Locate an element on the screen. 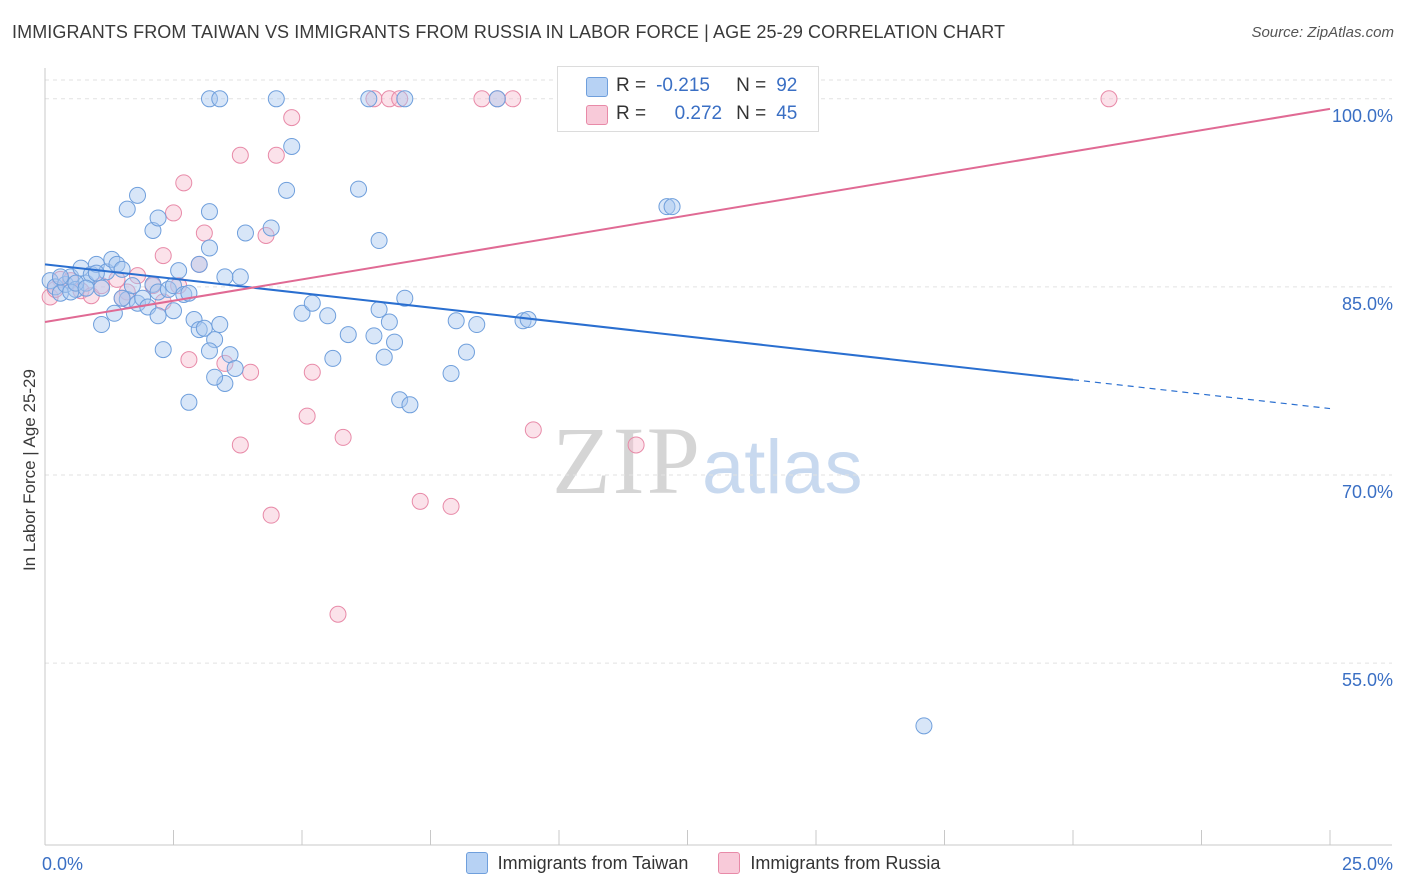 This screenshot has height=892, width=1406. y-axis-label: In Labor Force | Age 25-29 is located at coordinates (29, 470).